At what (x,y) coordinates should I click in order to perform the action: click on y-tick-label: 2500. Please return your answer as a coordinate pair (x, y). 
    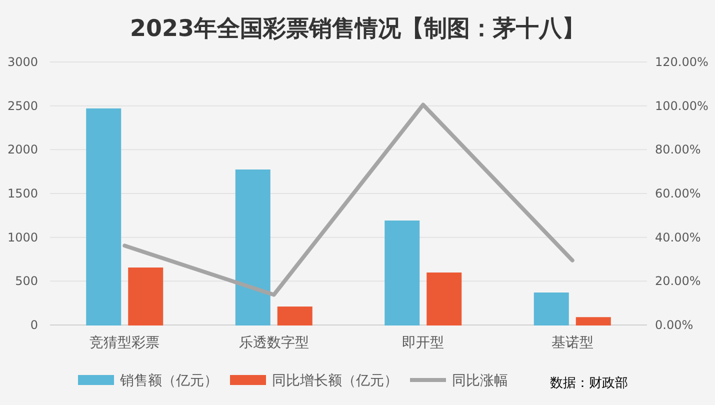
    Looking at the image, I should click on (22, 105).